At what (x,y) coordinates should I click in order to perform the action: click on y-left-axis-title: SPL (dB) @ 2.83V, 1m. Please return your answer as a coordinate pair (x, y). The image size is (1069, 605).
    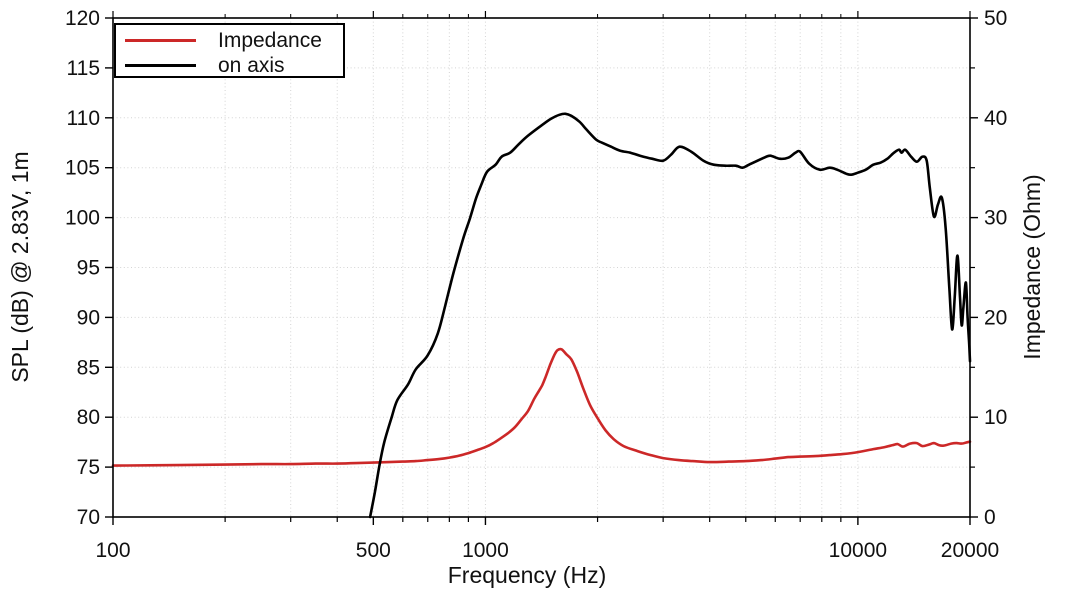
    Looking at the image, I should click on (20, 266).